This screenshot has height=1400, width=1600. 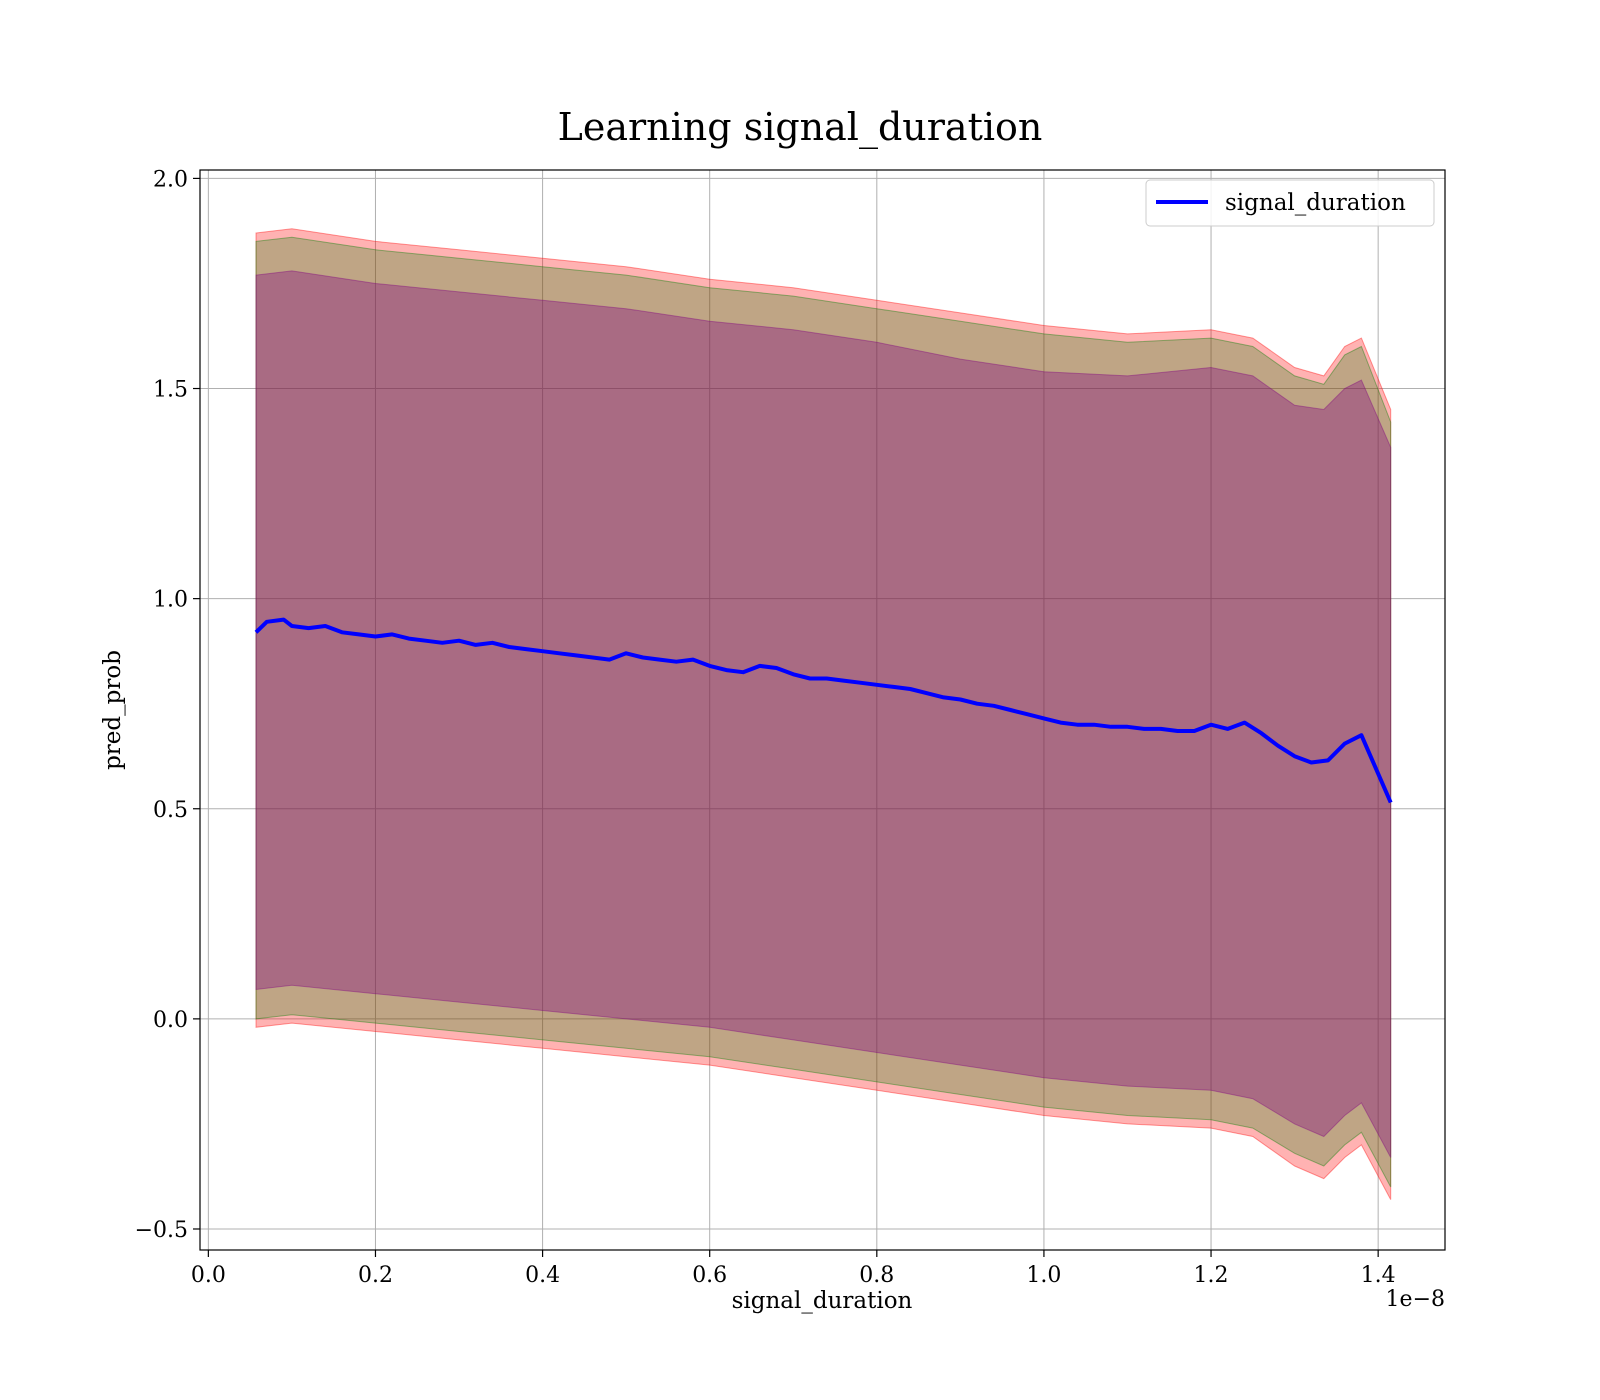 I want to click on y-axis-label: pred_prob, so click(x=113, y=710).